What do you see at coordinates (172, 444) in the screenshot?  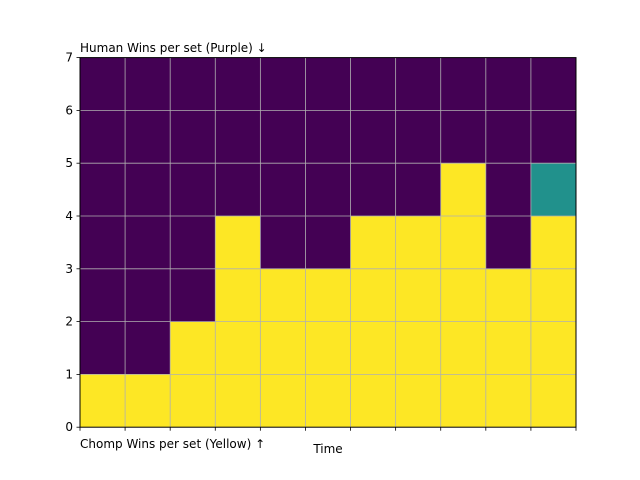 I see `bottom-label-chomp-wins: Chomp Wins per set (Yellow) ↑` at bounding box center [172, 444].